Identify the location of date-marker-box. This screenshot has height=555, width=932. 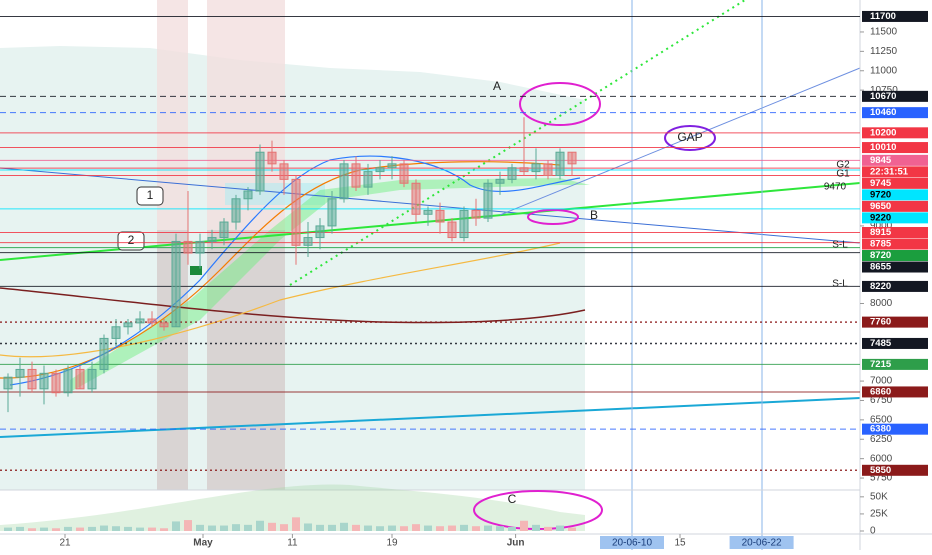
(632, 542).